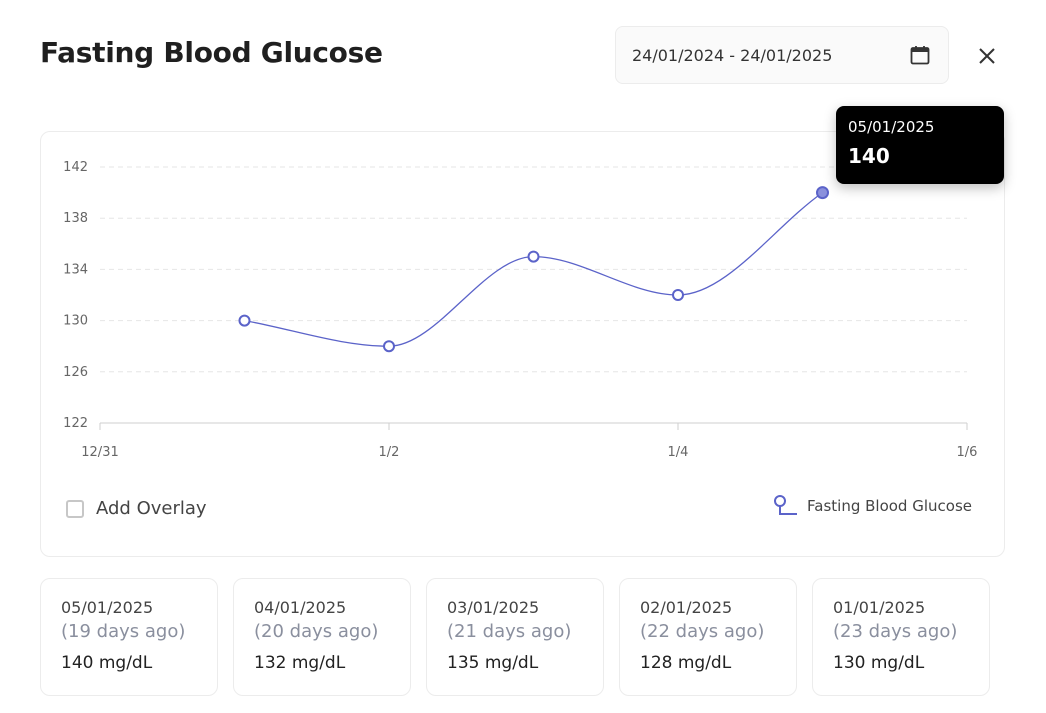 This screenshot has height=713, width=1046. I want to click on y-tick-label: 126, so click(75, 372).